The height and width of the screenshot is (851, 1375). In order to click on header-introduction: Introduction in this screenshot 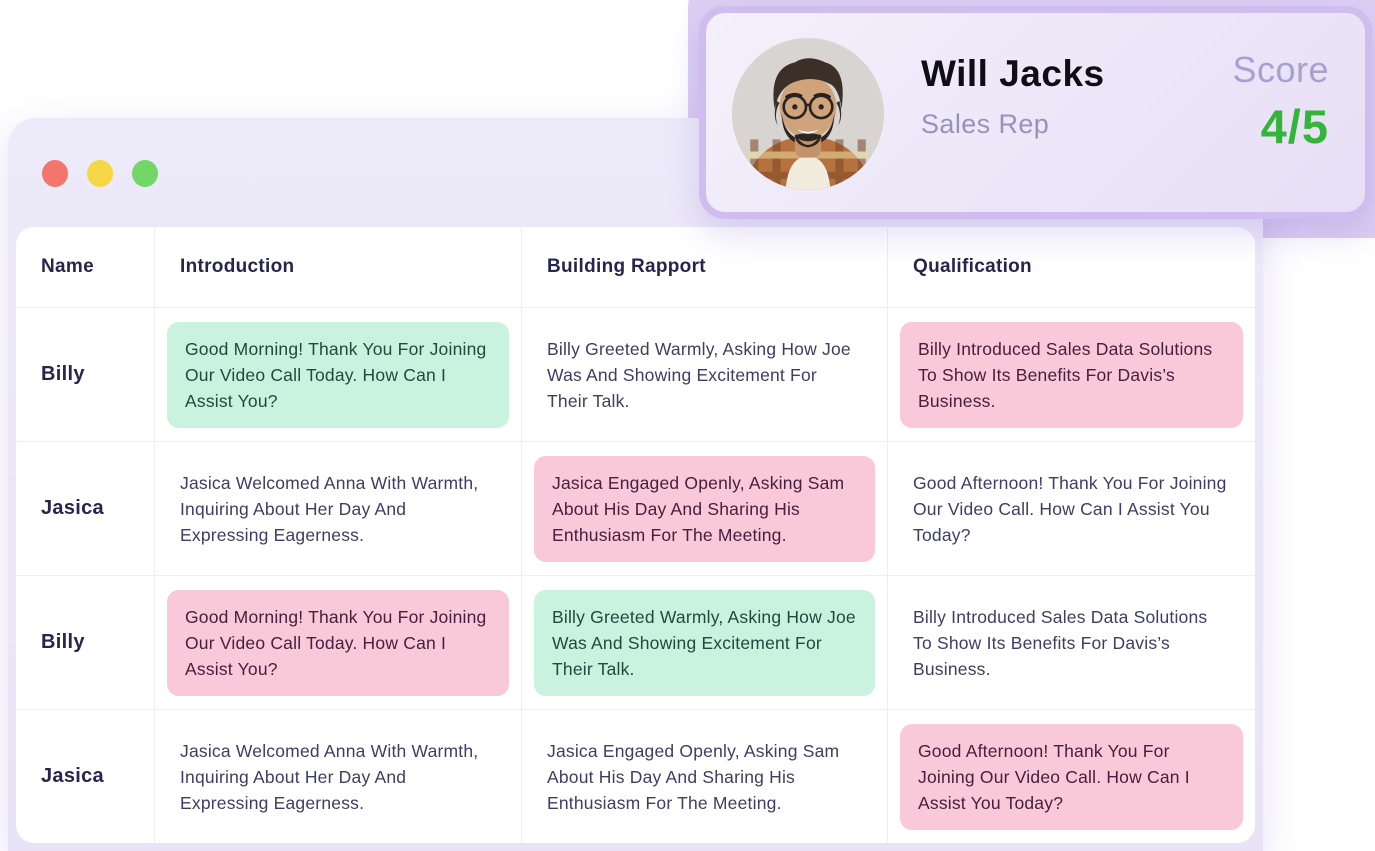, I will do `click(338, 267)`.